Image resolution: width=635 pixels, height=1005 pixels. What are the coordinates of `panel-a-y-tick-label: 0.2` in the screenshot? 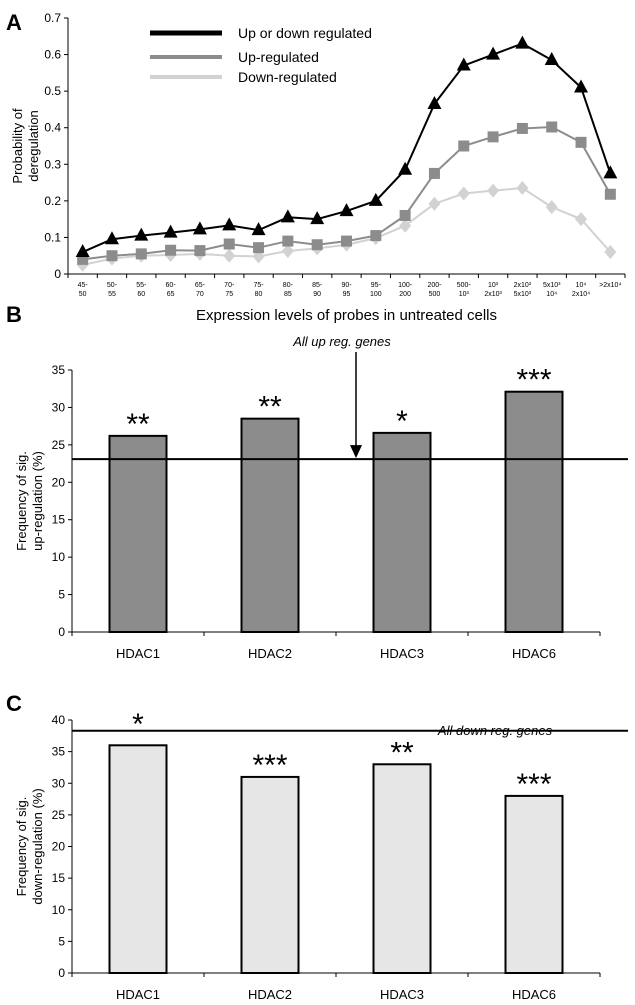 It's located at (52, 201).